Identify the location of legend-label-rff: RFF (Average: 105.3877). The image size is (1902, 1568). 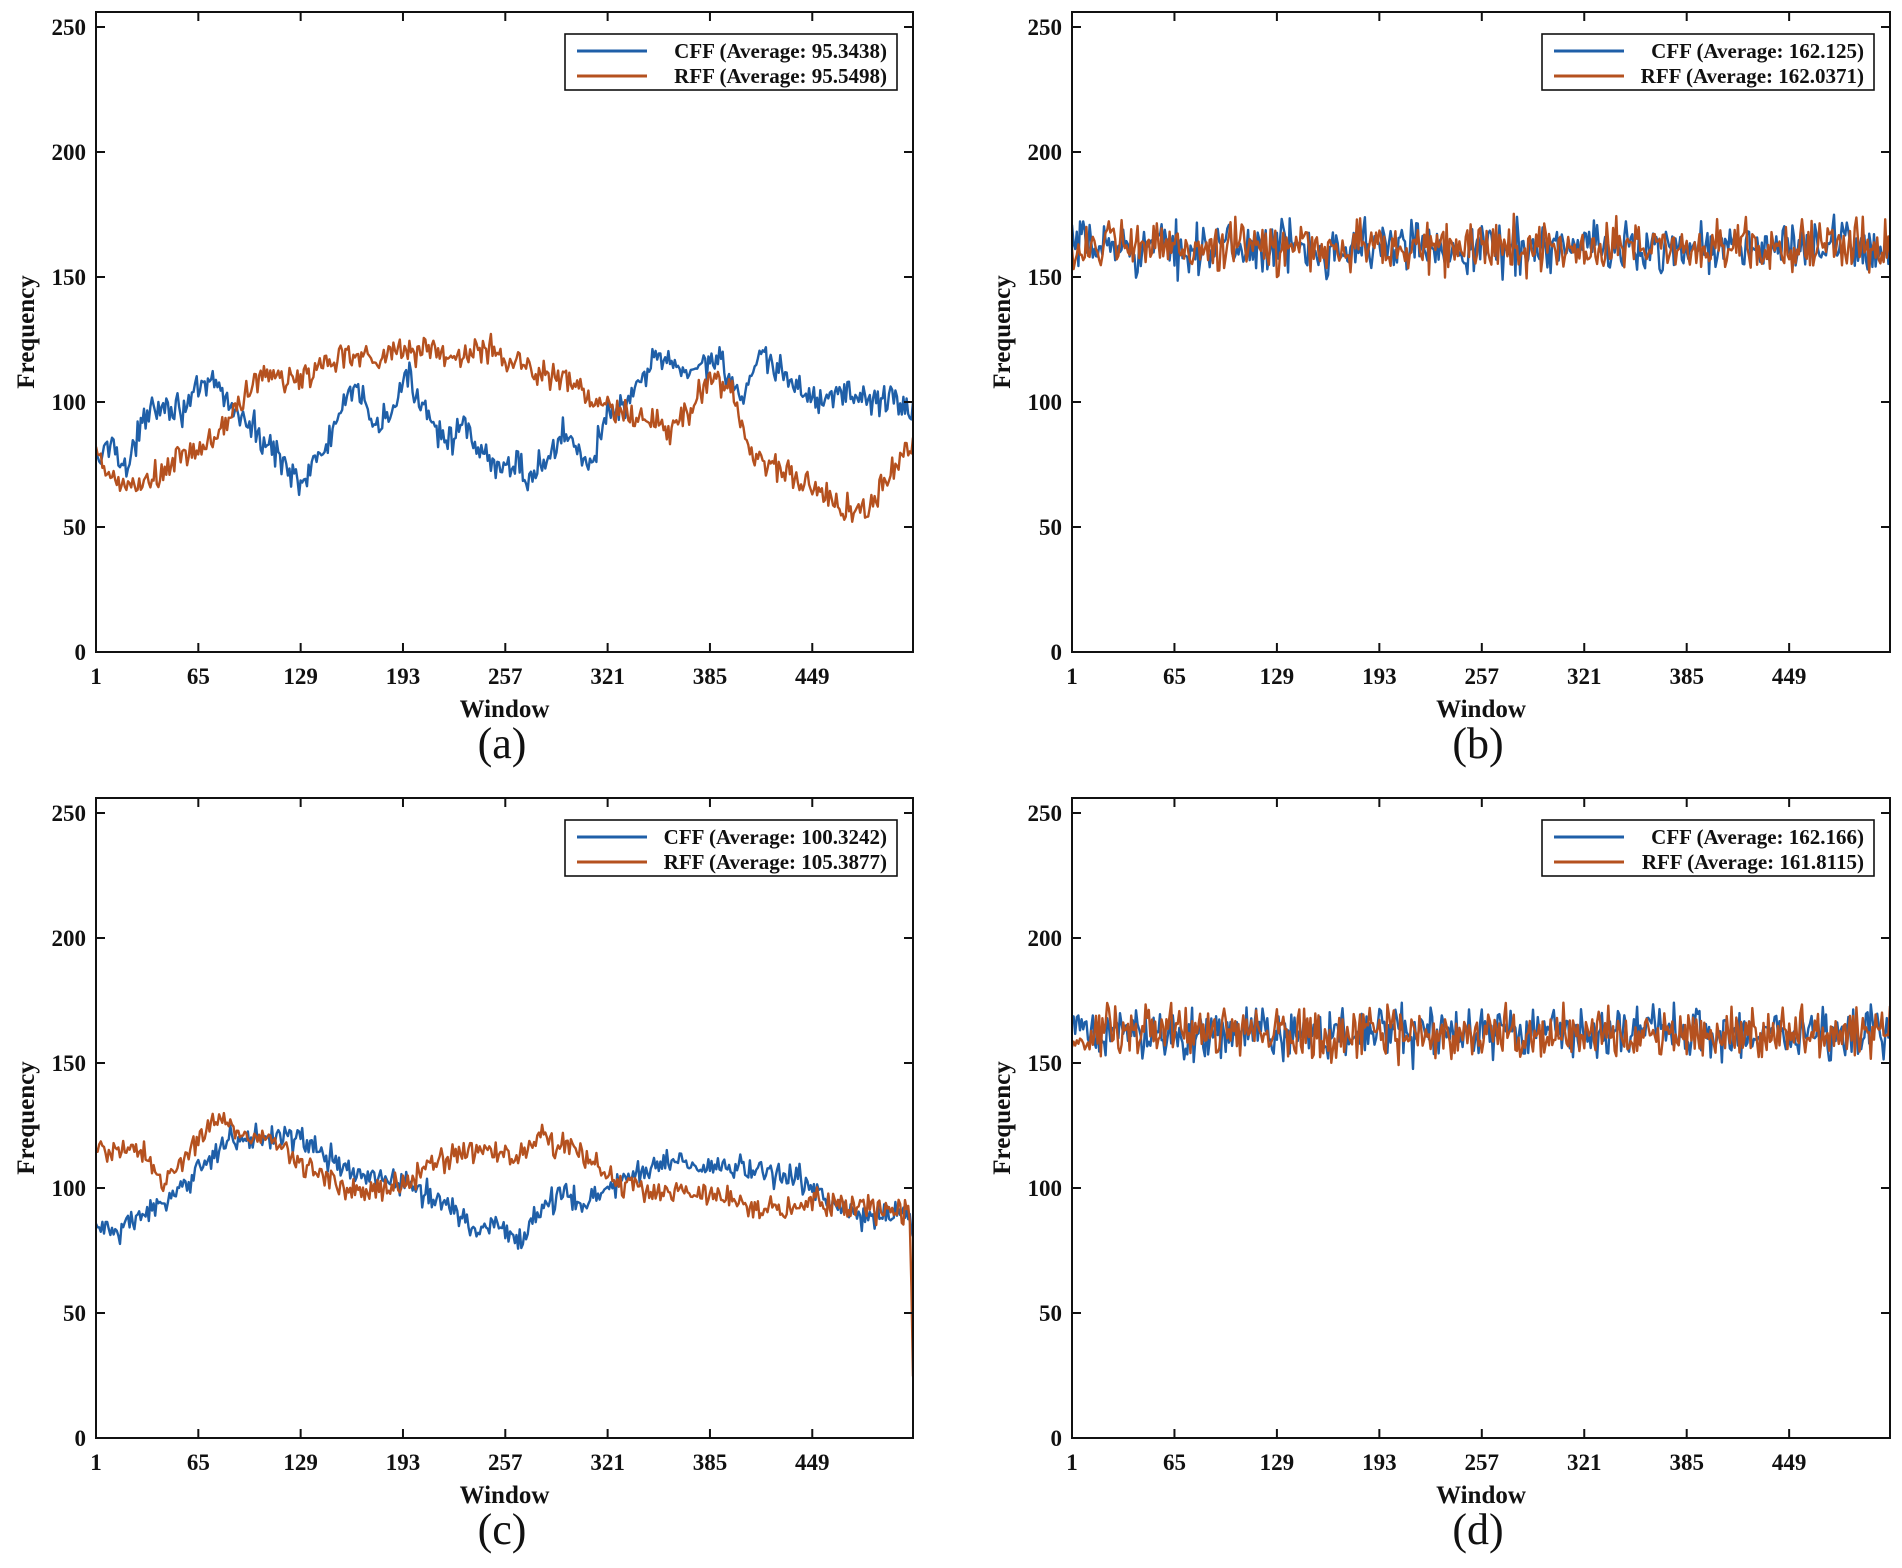
(775, 862).